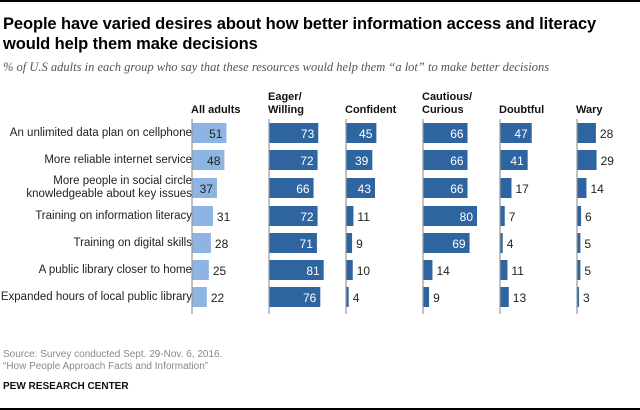 This screenshot has height=410, width=640. I want to click on value-label-wary-7: 3, so click(586, 298).